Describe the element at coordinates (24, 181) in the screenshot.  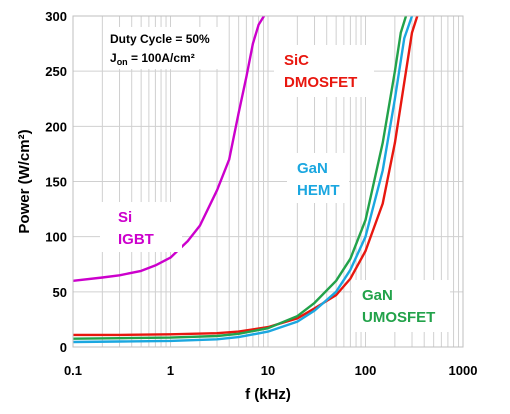
I see `y-axis-label: Power (W/cm²)` at that location.